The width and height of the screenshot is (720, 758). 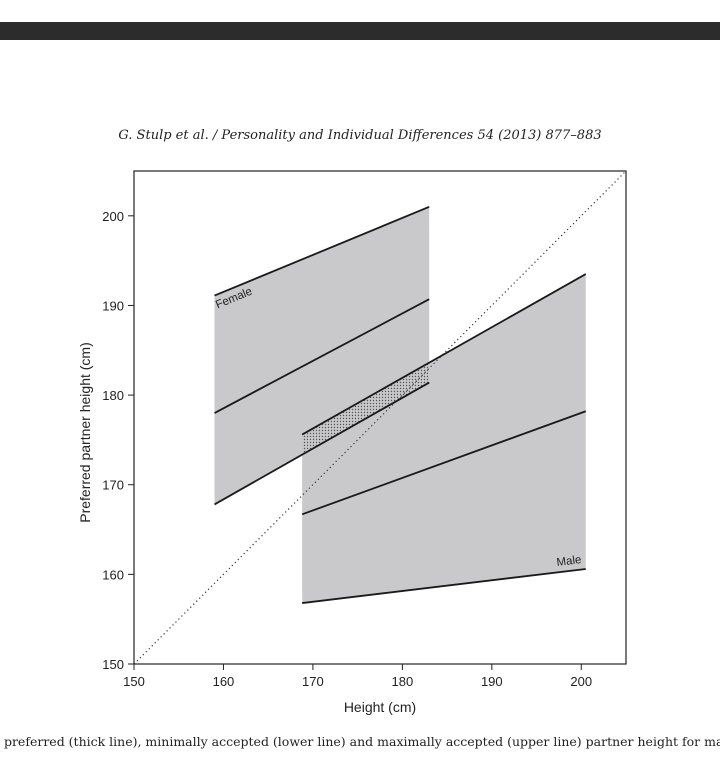 What do you see at coordinates (322, 251) in the screenshot?
I see `female-maximally-accepted-line` at bounding box center [322, 251].